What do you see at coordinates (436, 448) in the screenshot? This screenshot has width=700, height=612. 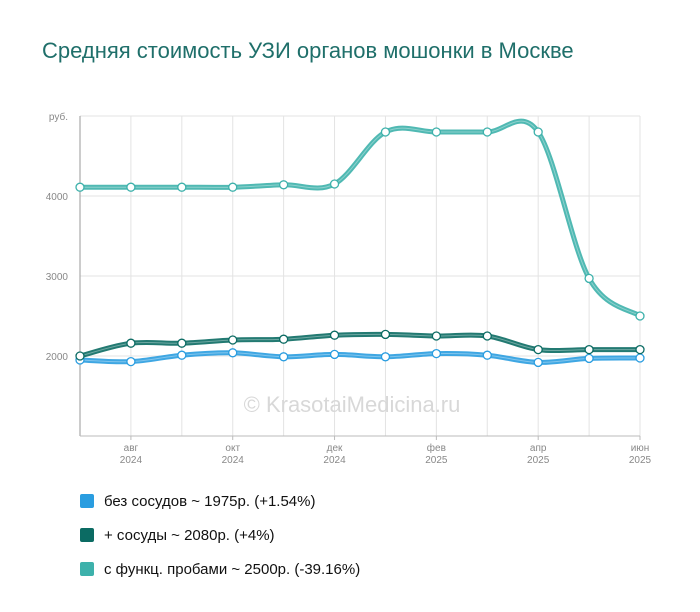 I see `x-tick-month: фев` at bounding box center [436, 448].